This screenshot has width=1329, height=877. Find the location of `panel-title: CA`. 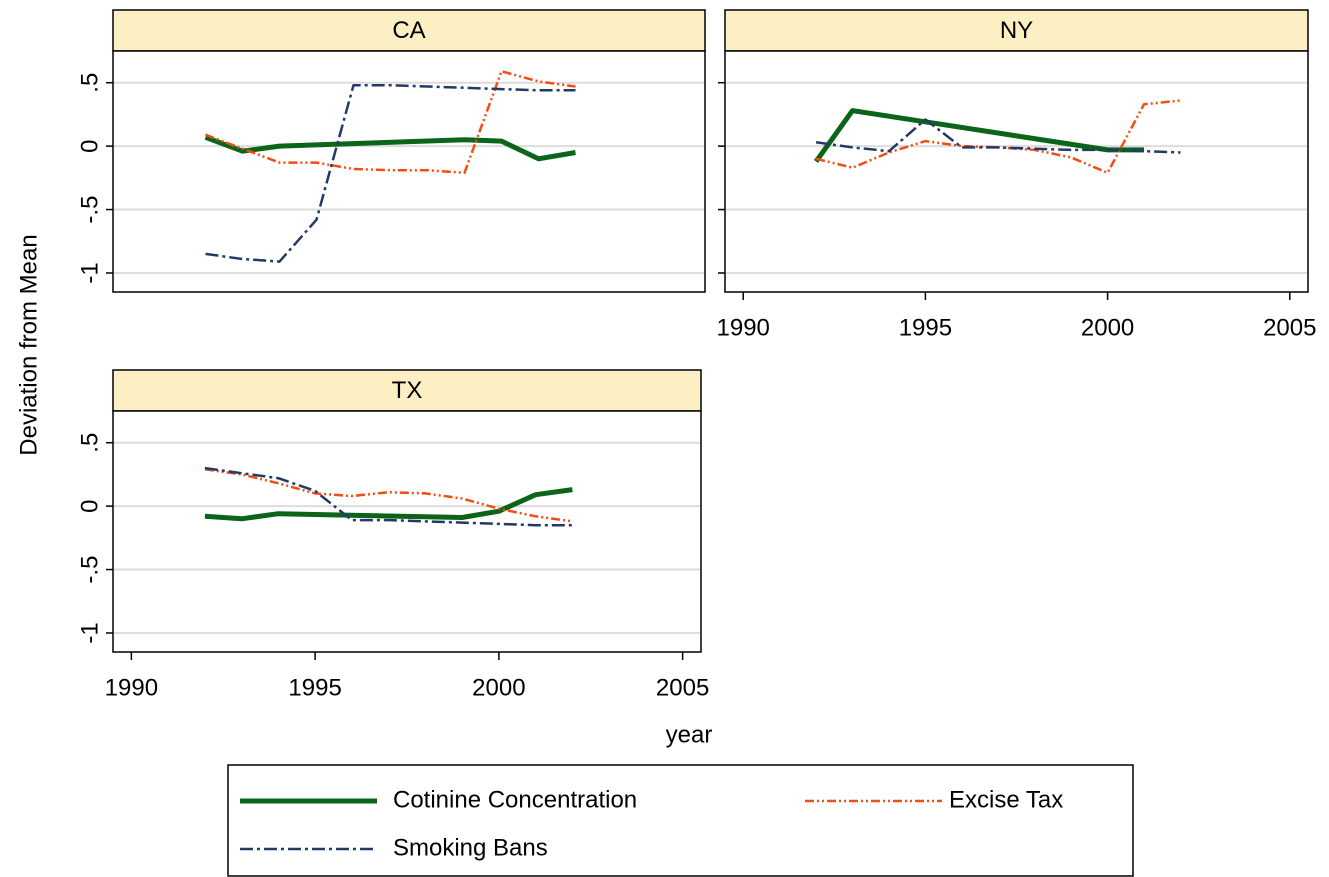

panel-title: CA is located at coordinates (408, 30).